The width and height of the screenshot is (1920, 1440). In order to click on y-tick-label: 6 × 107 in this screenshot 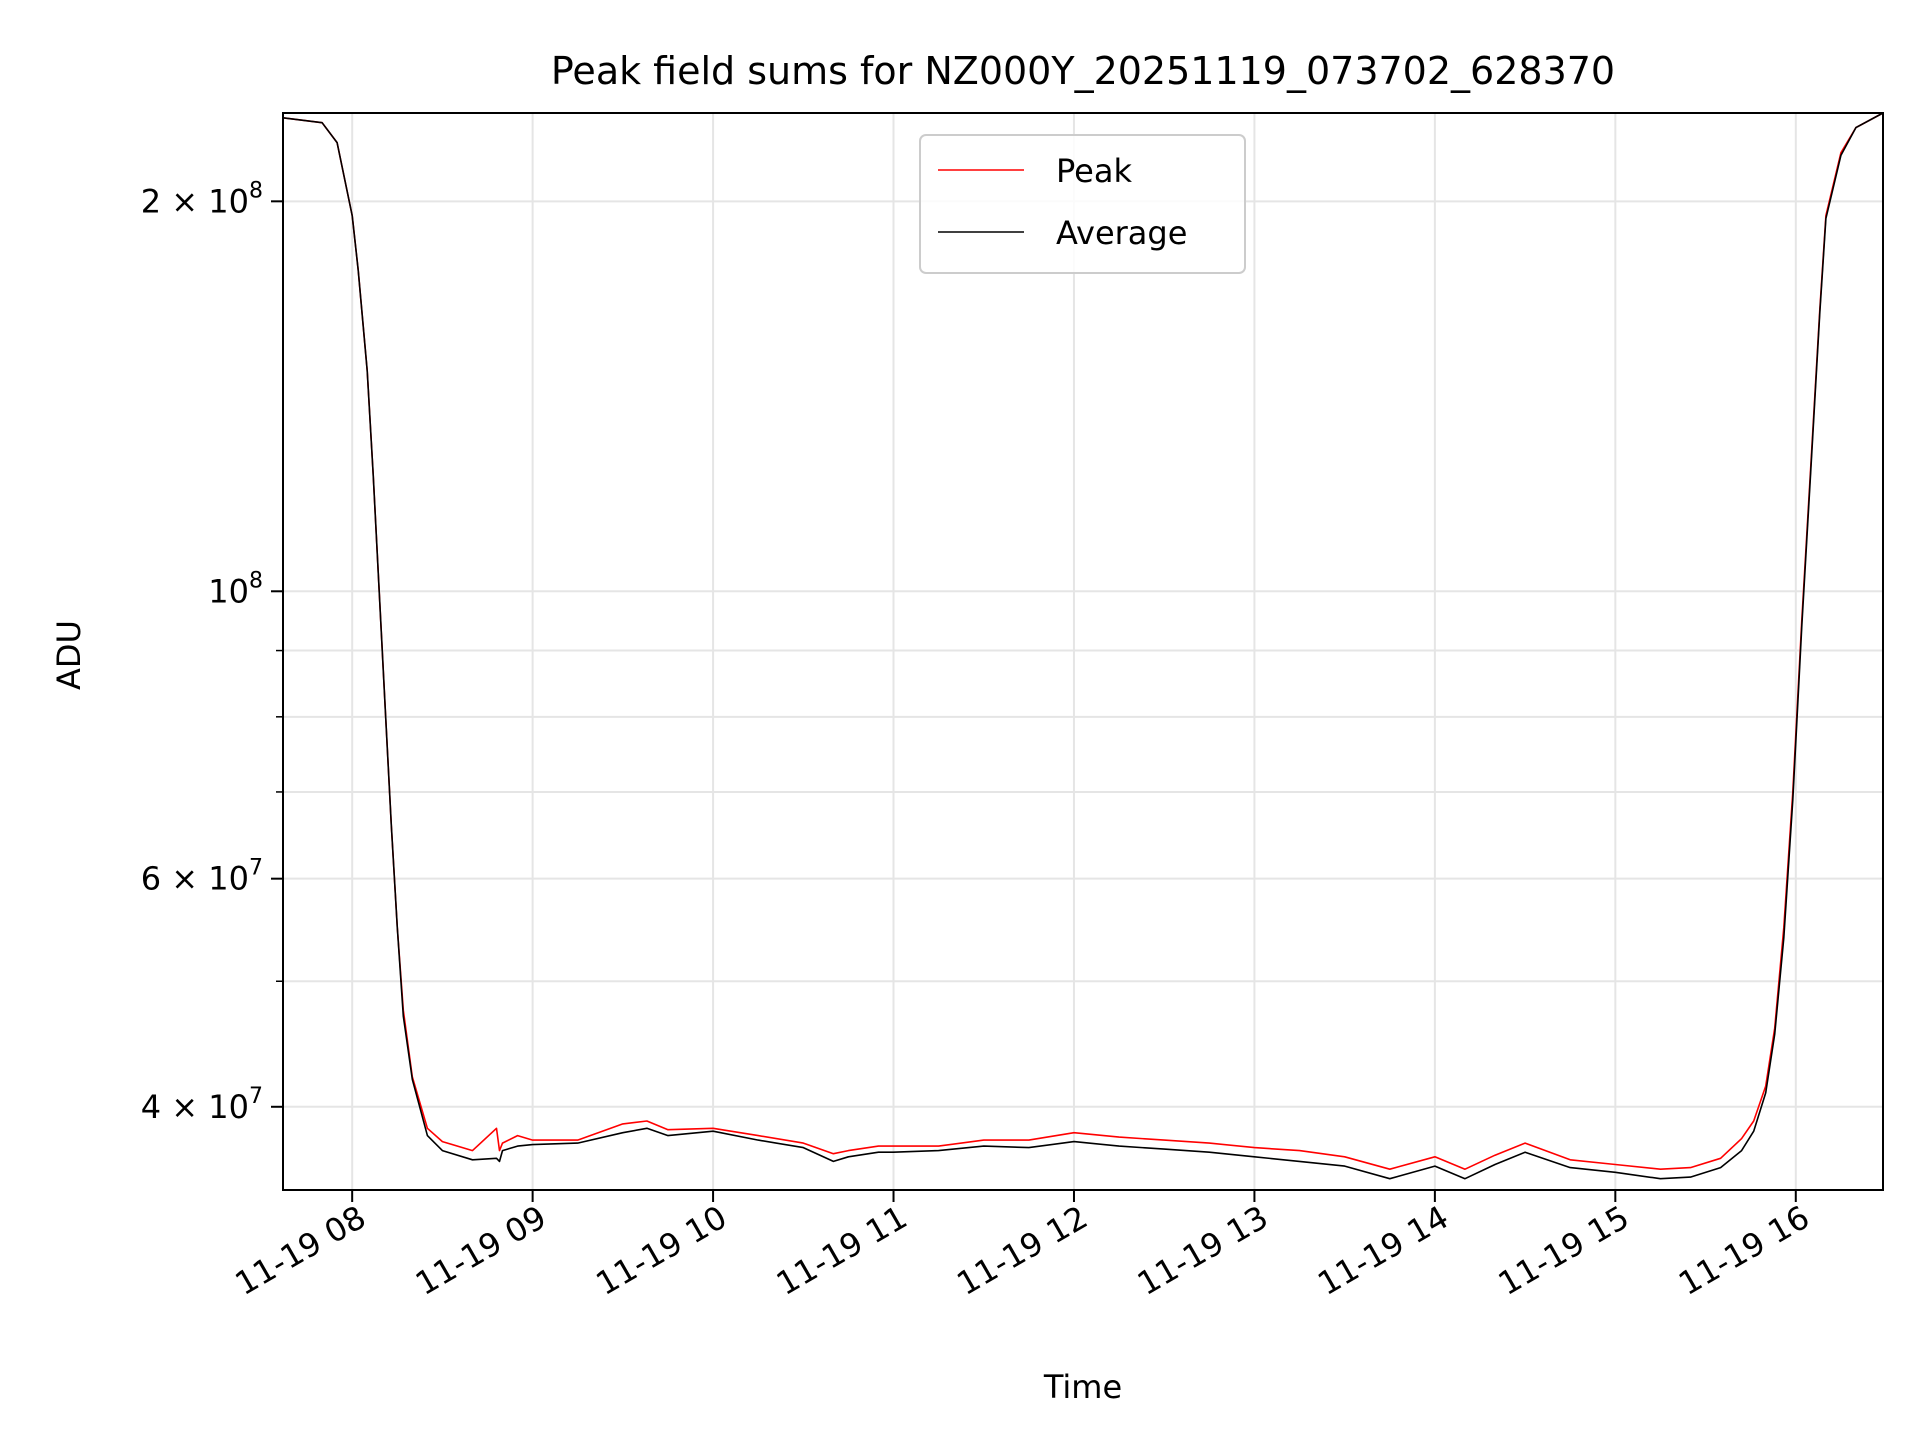, I will do `click(202, 877)`.